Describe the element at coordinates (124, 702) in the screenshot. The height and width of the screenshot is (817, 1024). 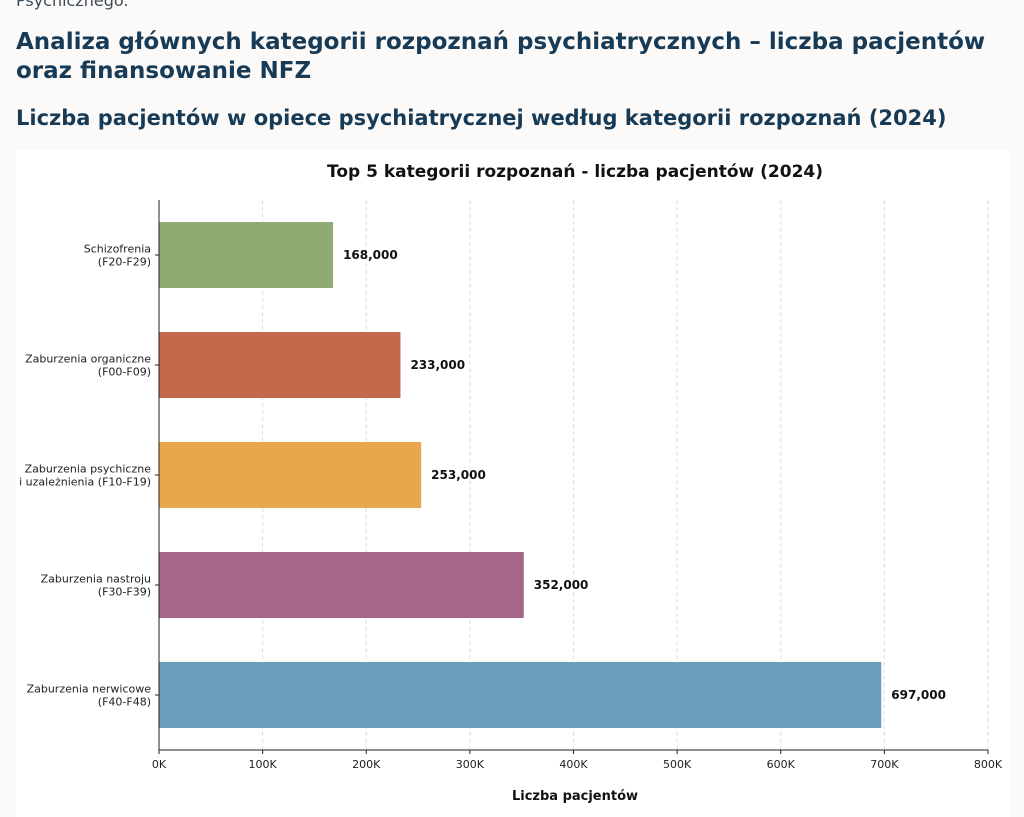
I see `y-tick-label-line: (F40-F48)` at that location.